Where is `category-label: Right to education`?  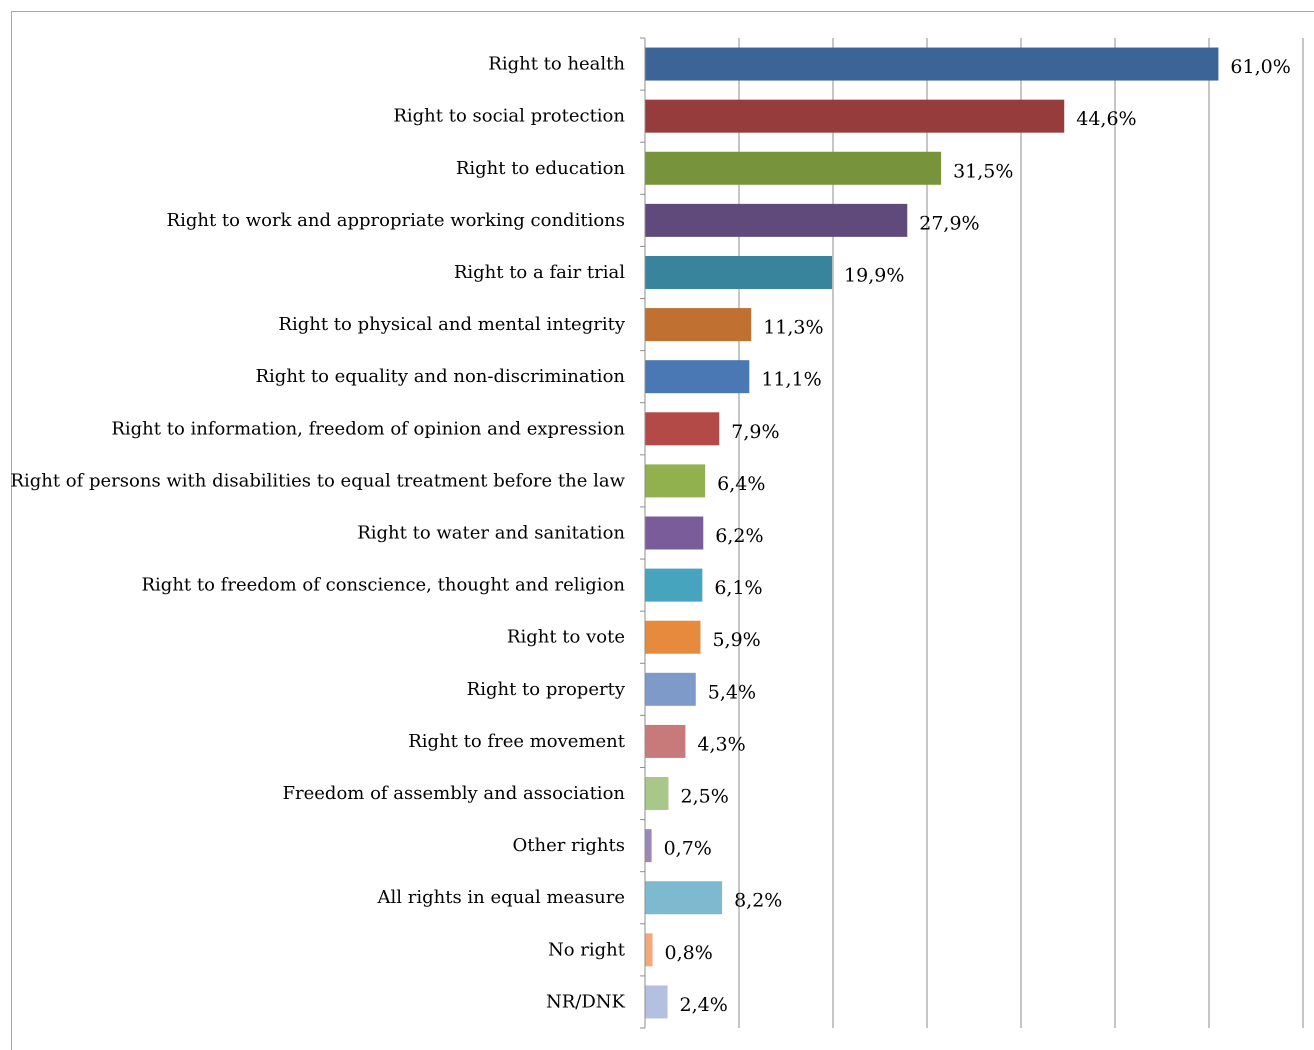
category-label: Right to education is located at coordinates (541, 168).